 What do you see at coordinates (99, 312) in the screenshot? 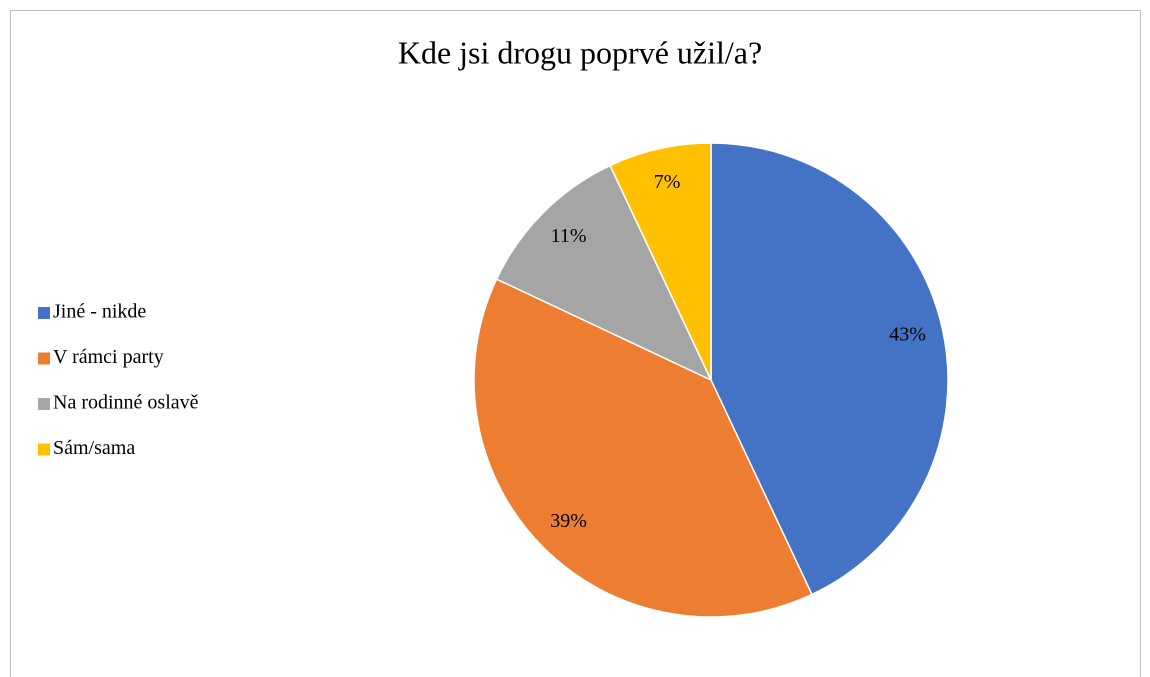
I see `legend-label: Jiné - nikde` at bounding box center [99, 312].